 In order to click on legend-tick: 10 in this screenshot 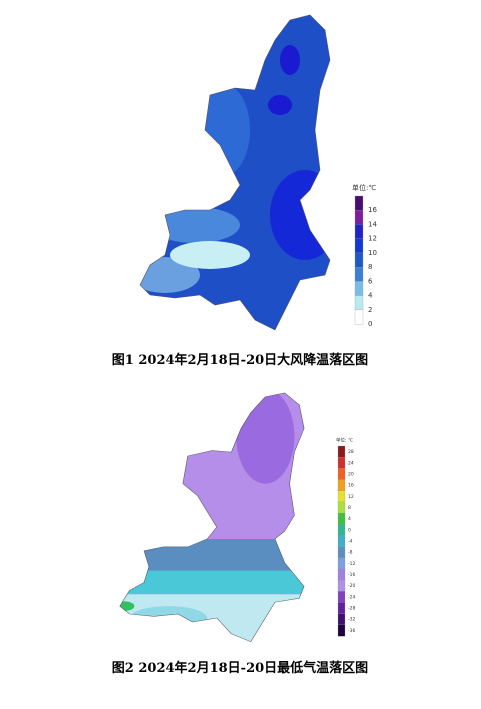, I will do `click(372, 253)`.